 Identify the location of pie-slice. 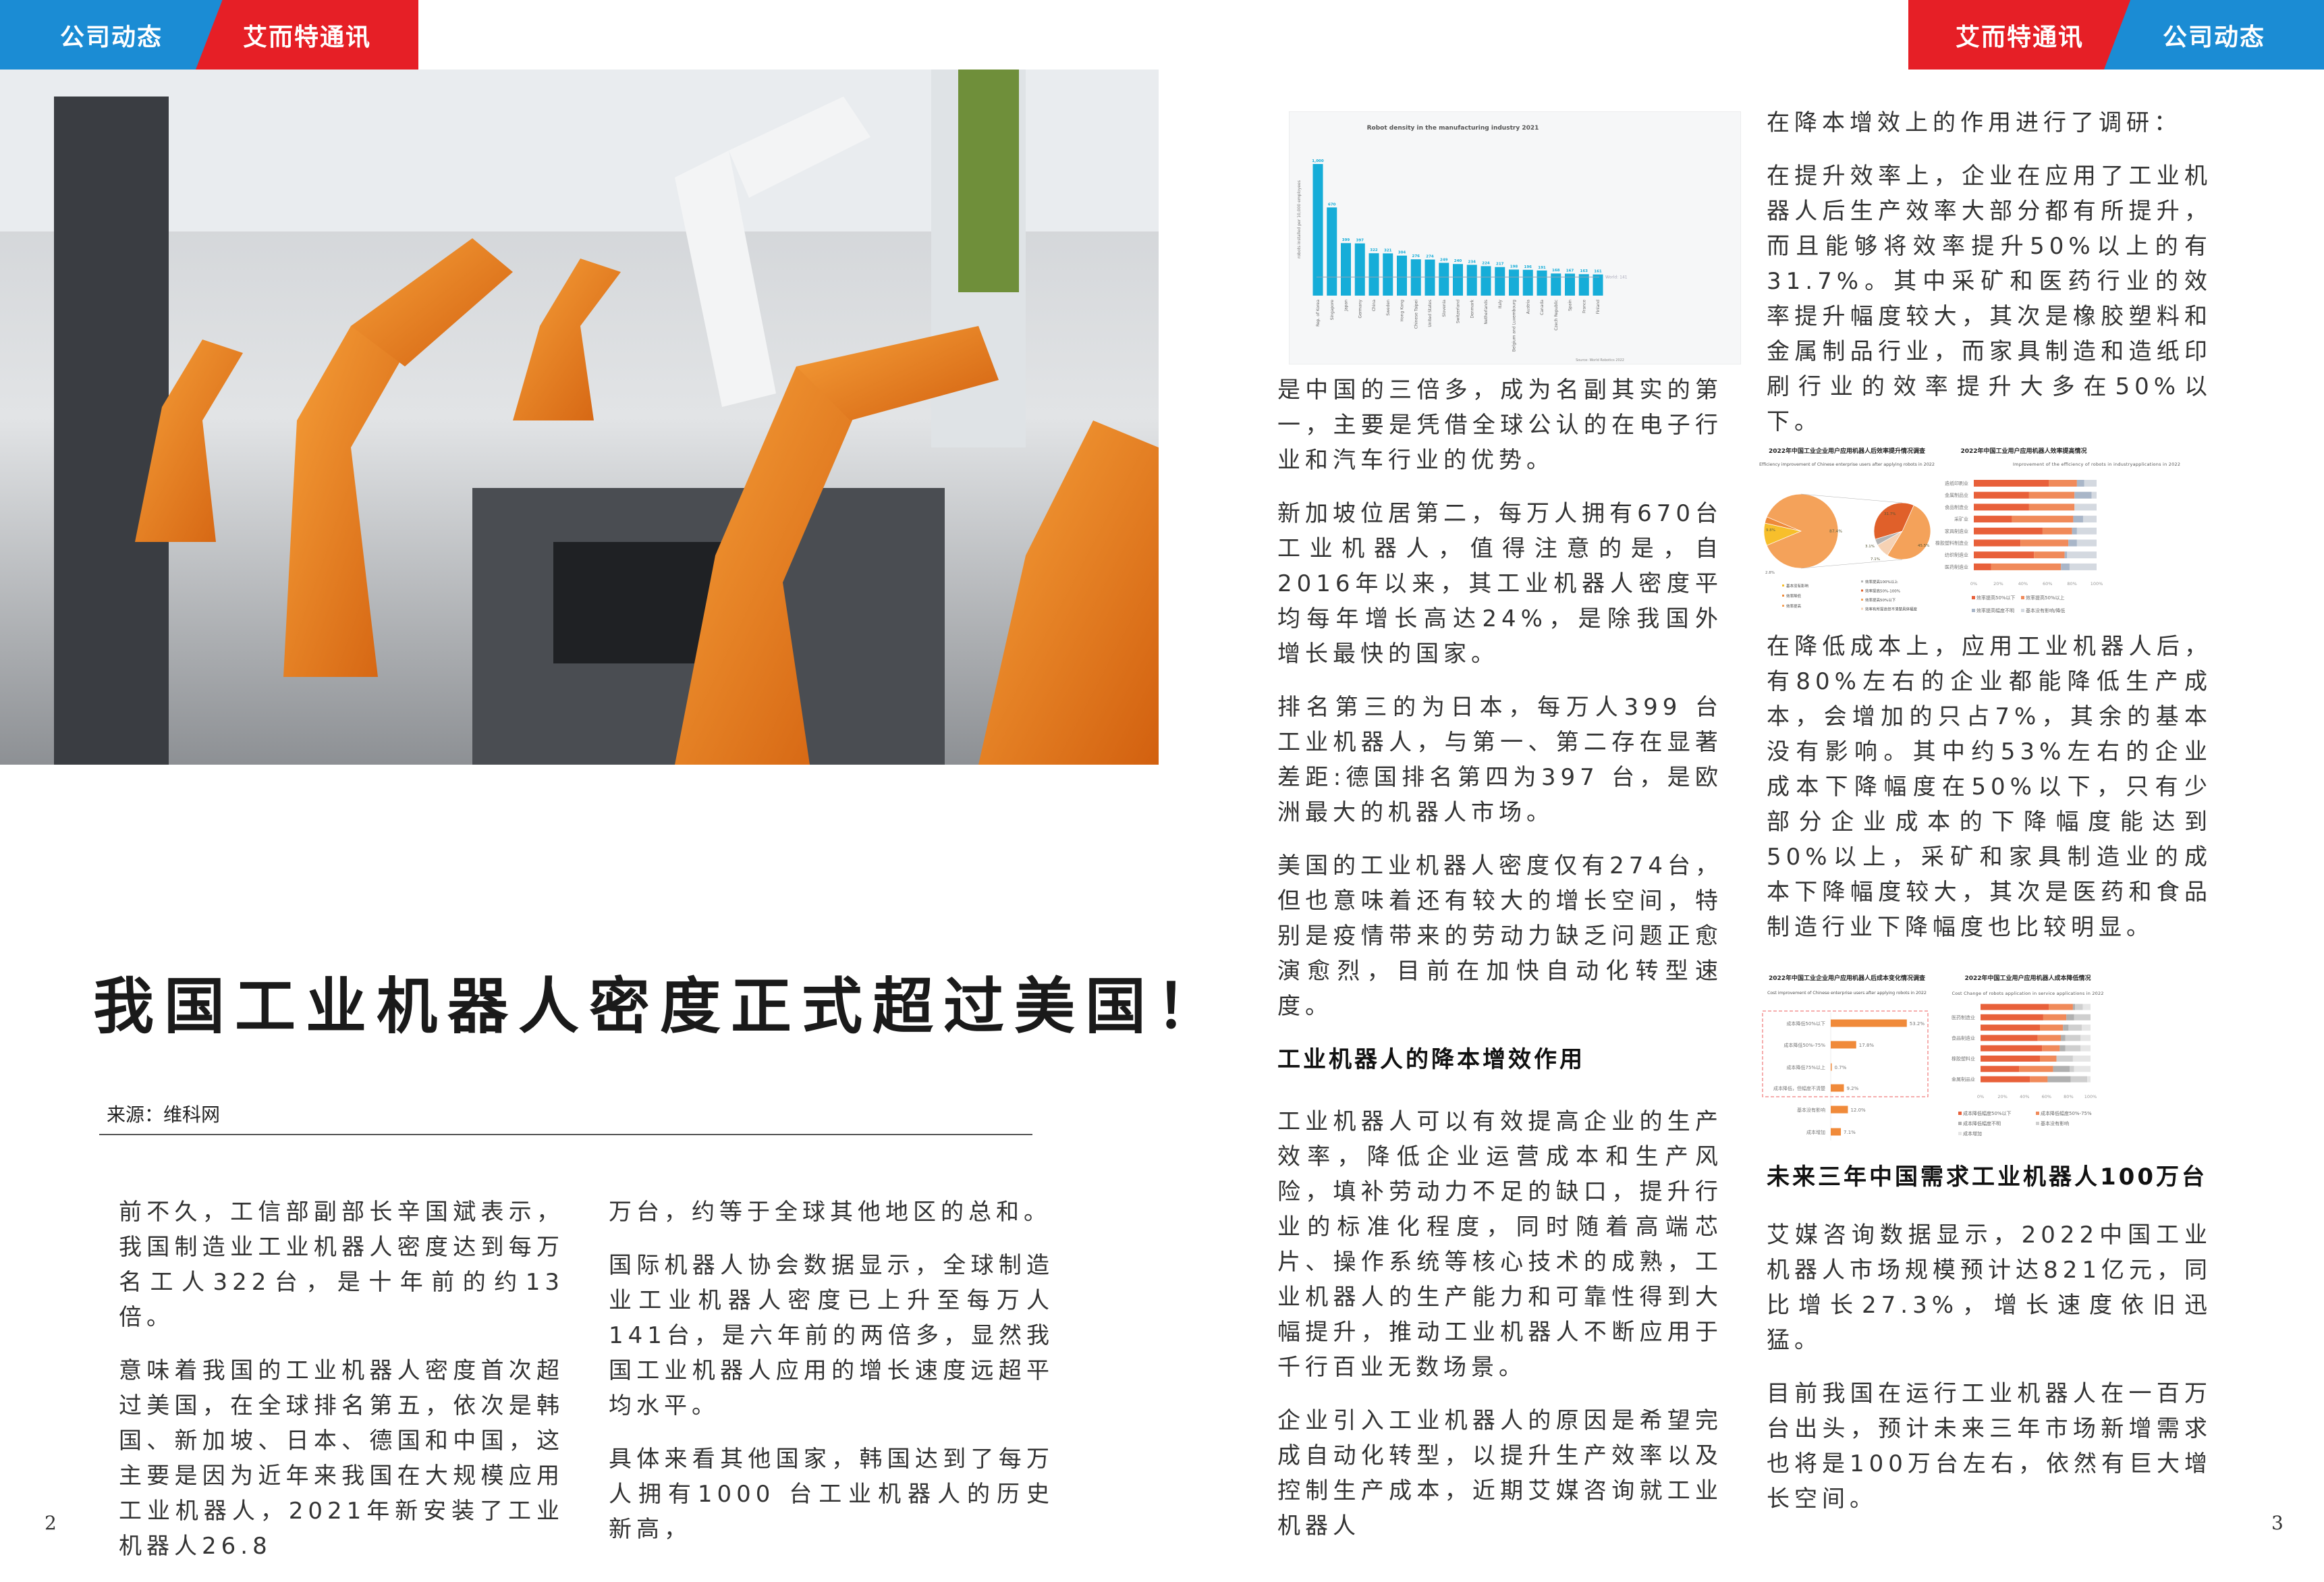
(1802, 531).